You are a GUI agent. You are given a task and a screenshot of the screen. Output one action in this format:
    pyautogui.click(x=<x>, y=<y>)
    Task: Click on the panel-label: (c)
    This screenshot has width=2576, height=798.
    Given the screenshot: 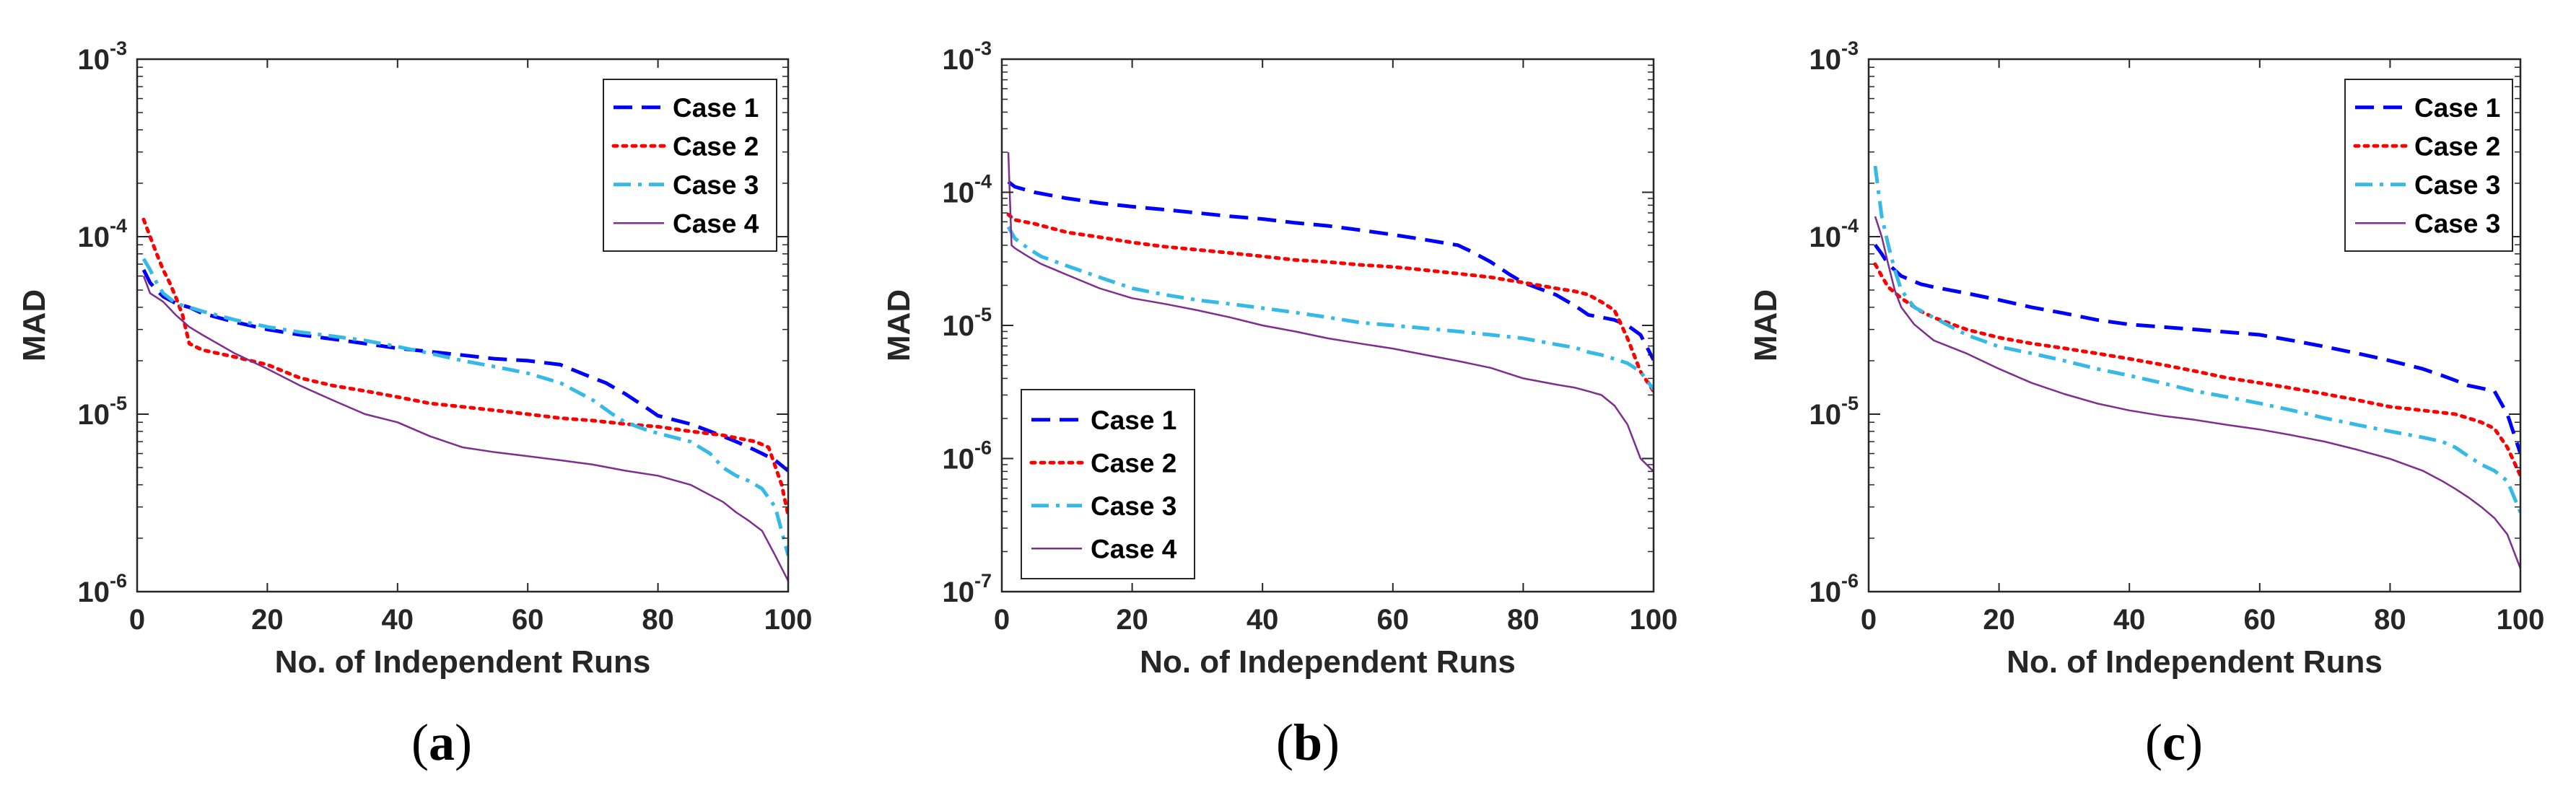 What is the action you would take?
    pyautogui.click(x=2174, y=742)
    